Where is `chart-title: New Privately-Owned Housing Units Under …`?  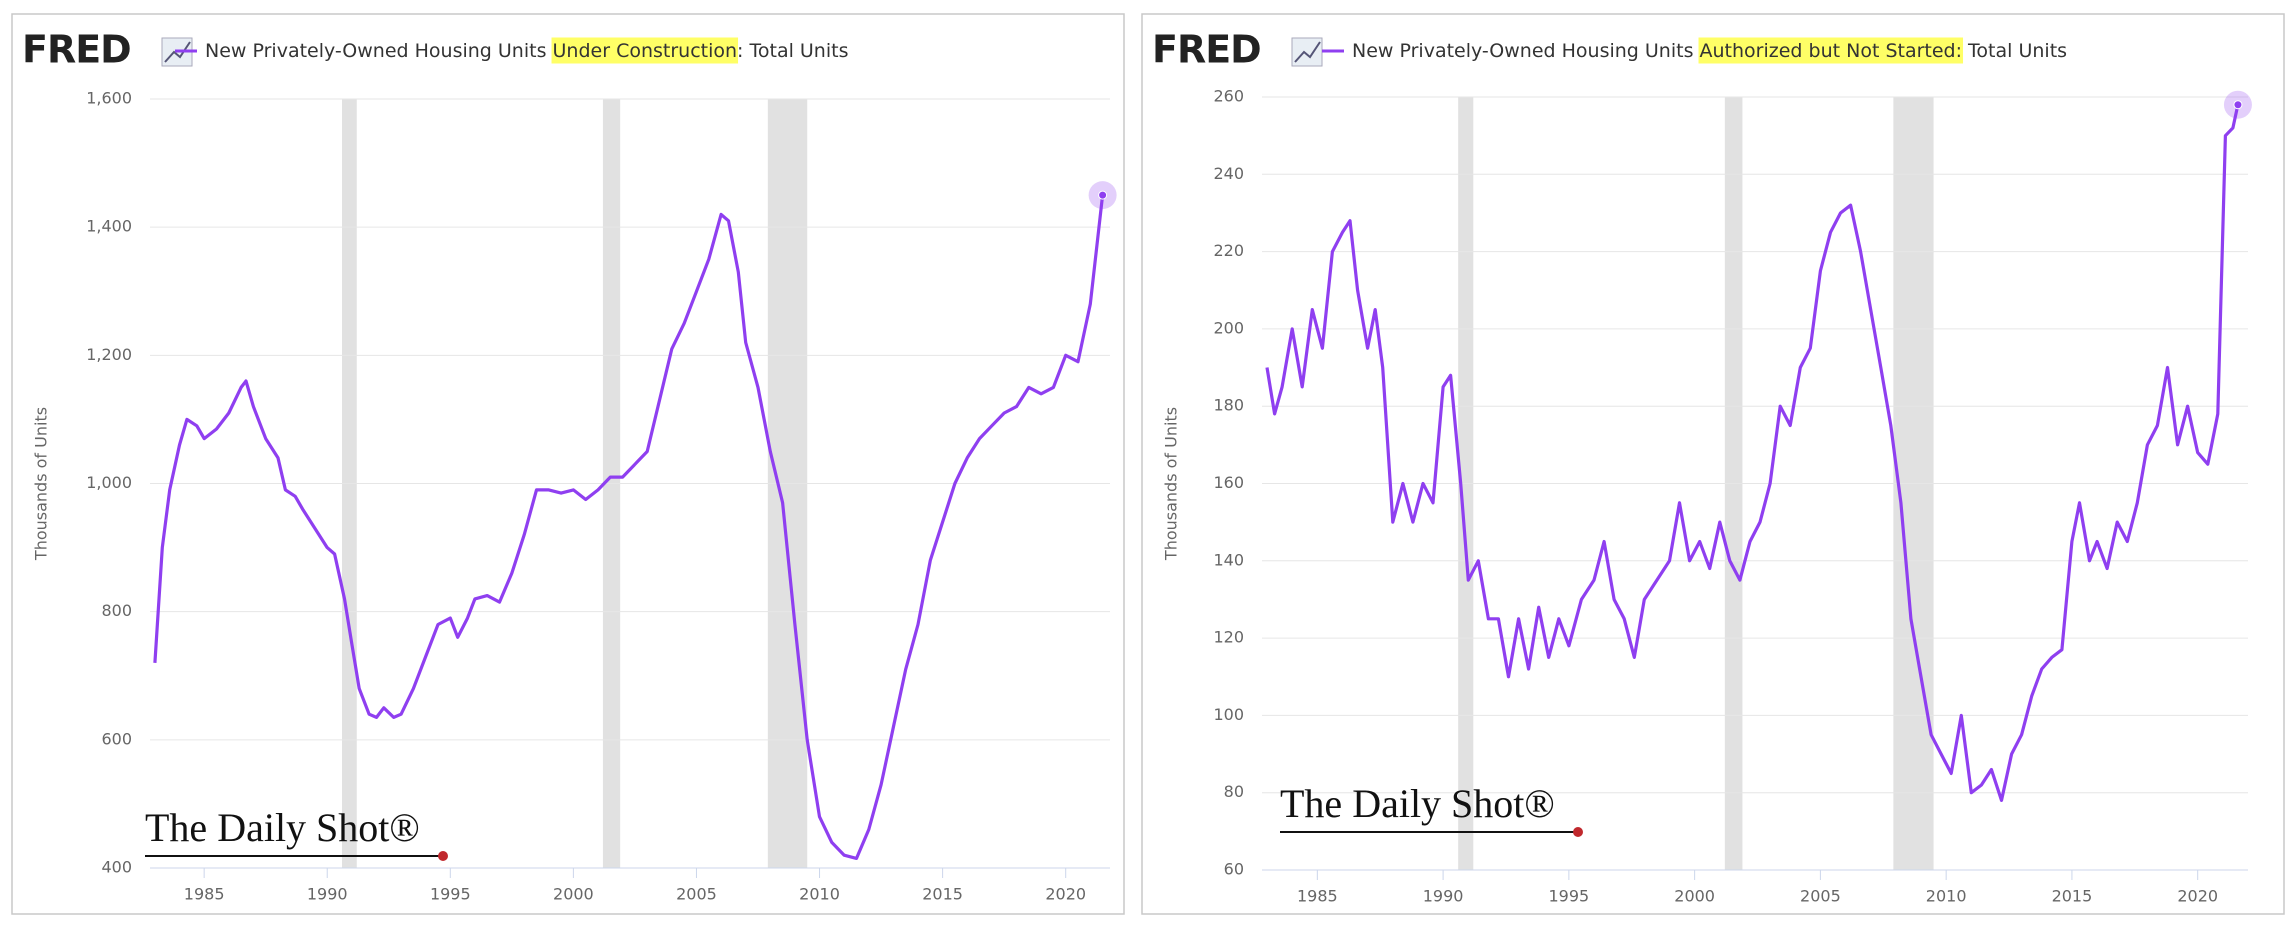 chart-title: New Privately-Owned Housing Units Under … is located at coordinates (526, 51).